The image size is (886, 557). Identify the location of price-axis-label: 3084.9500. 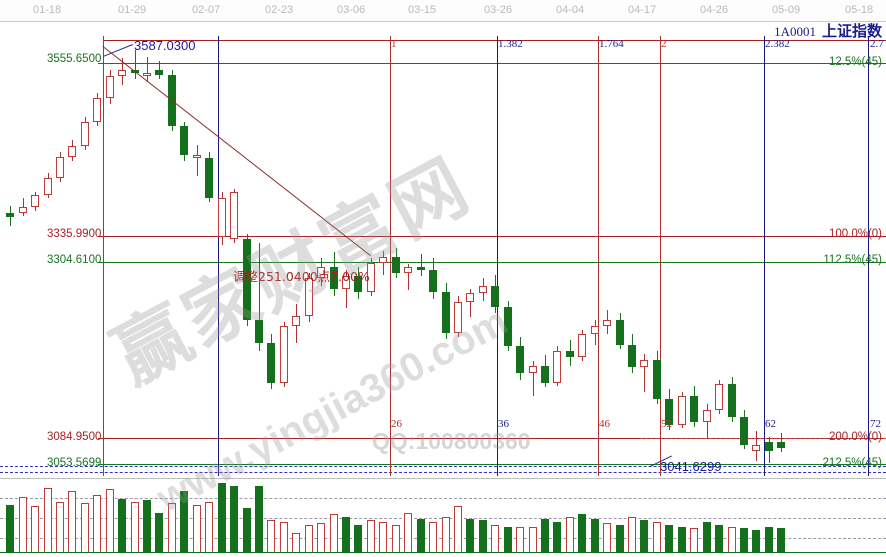
(74, 437).